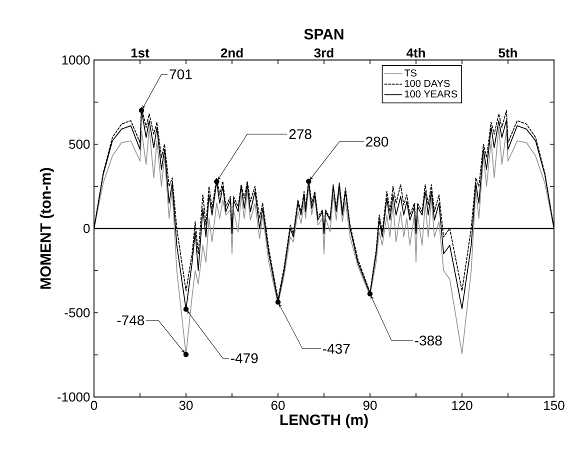 Image resolution: width=570 pixels, height=456 pixels. What do you see at coordinates (300, 134) in the screenshot?
I see `annotation: 278` at bounding box center [300, 134].